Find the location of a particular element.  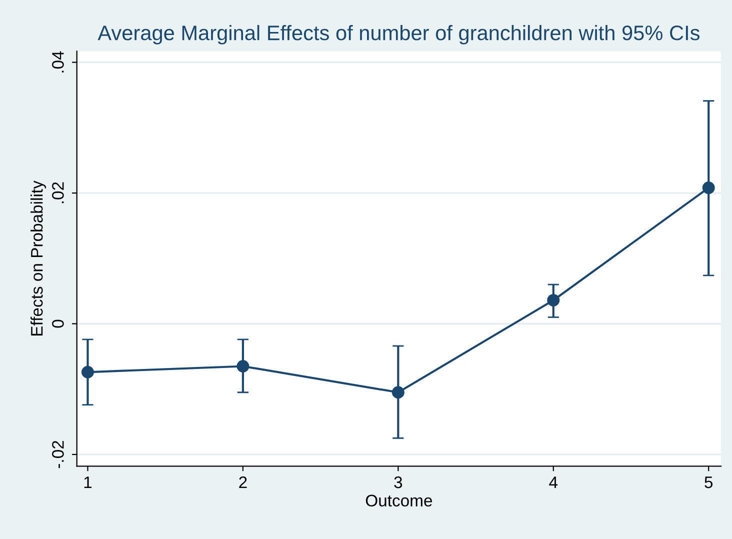

y-axis-title: Effects on Probability is located at coordinates (38, 258).